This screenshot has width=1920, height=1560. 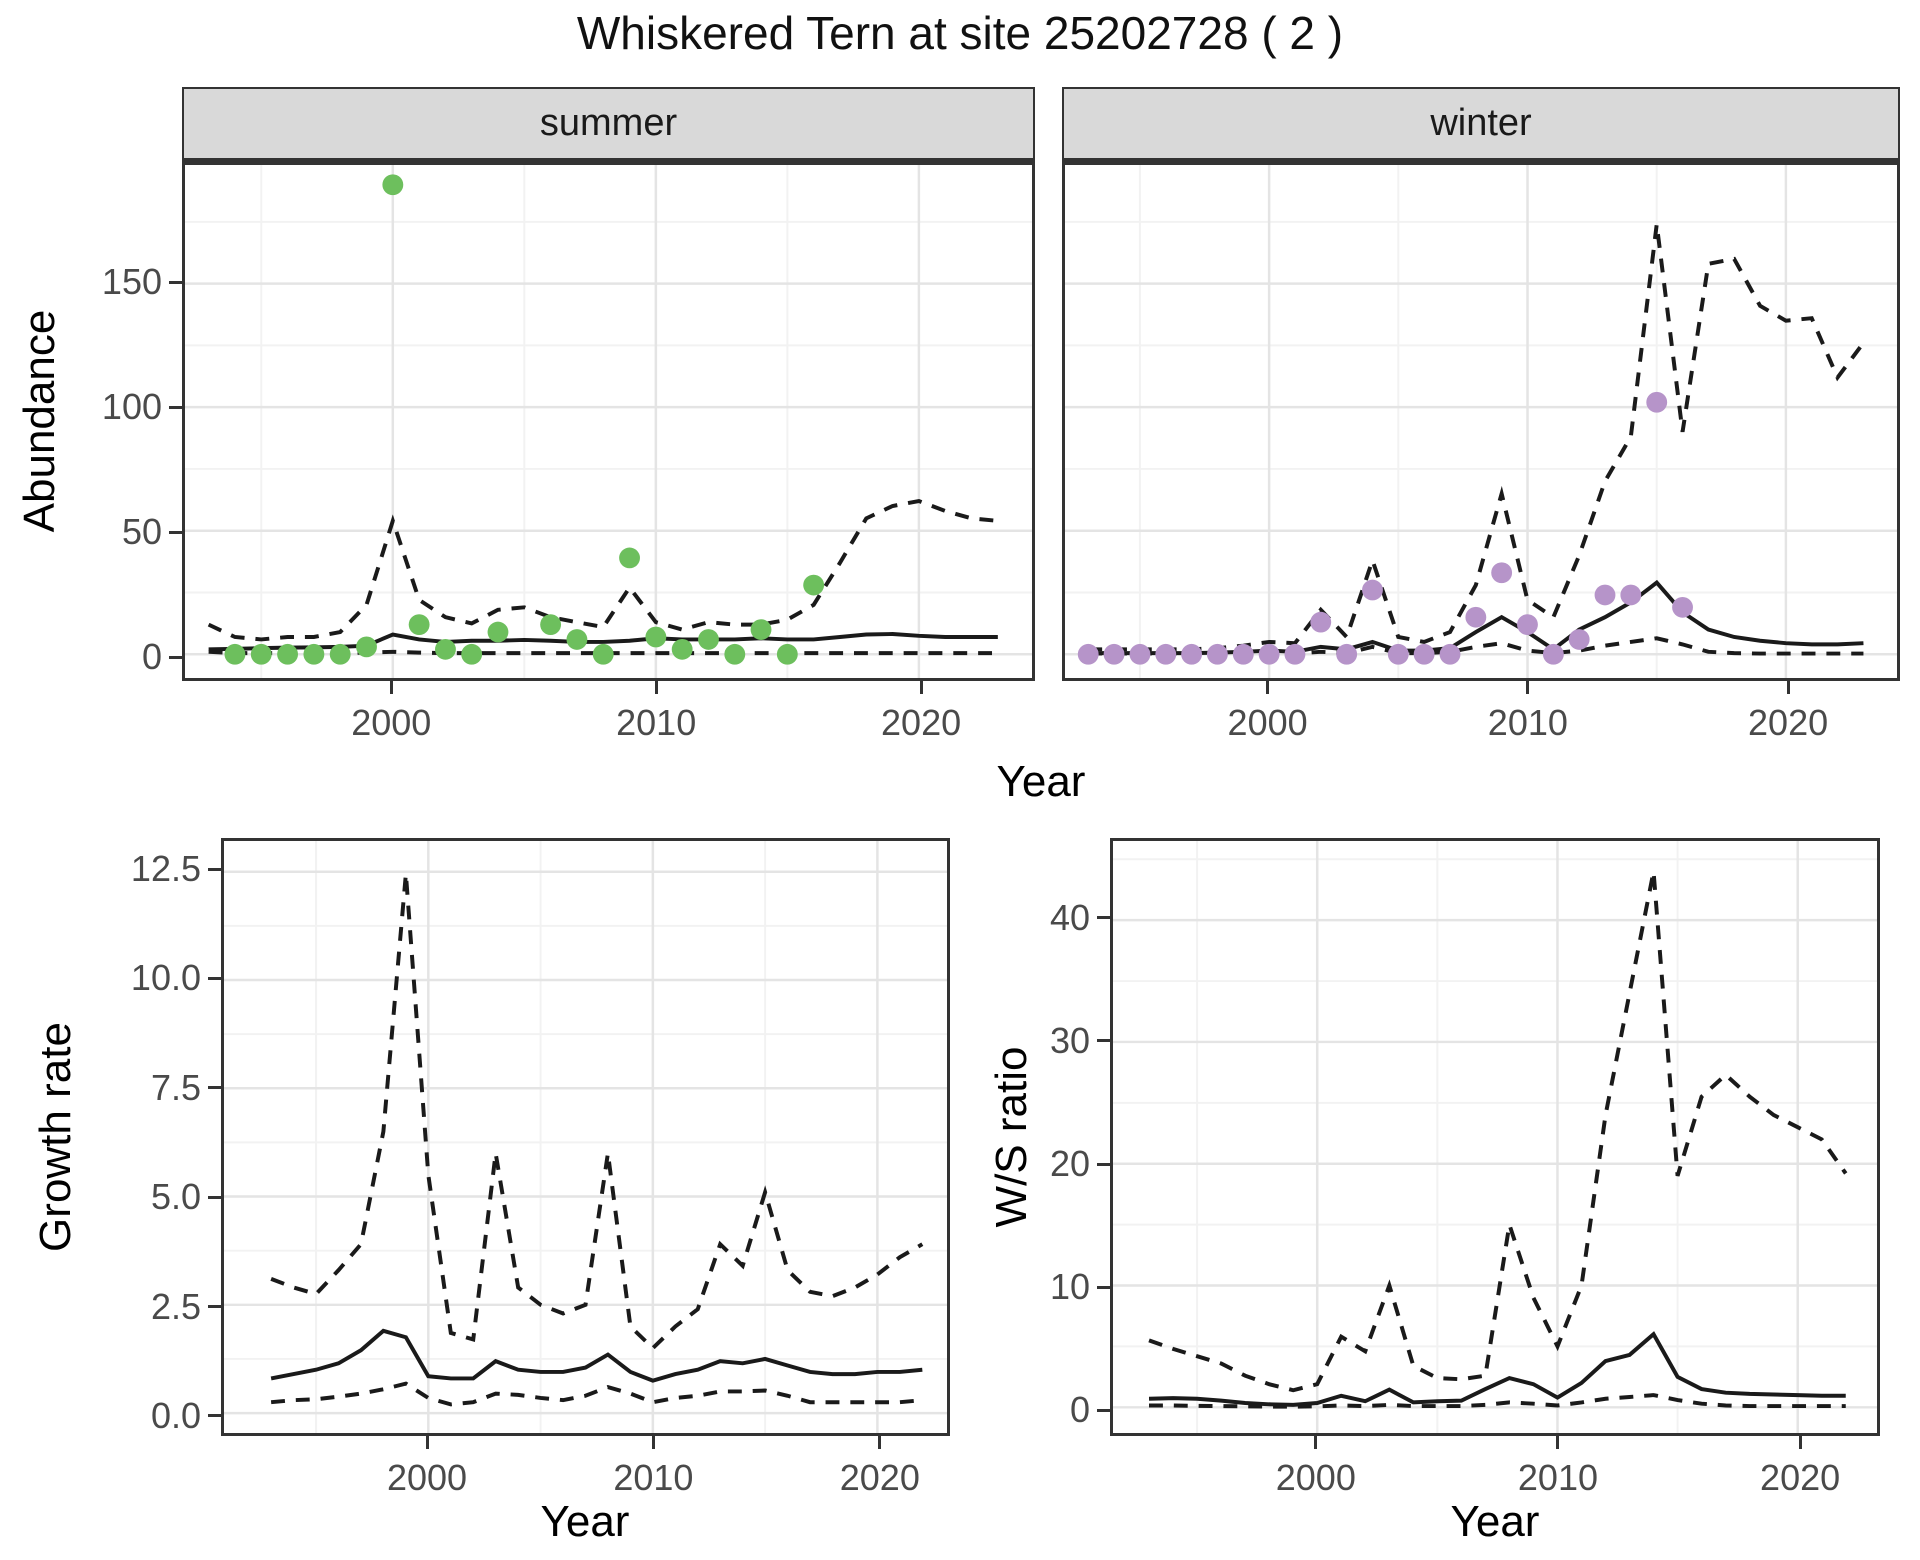 I want to click on y-tick-label: 10, so click(x=1069, y=1287).